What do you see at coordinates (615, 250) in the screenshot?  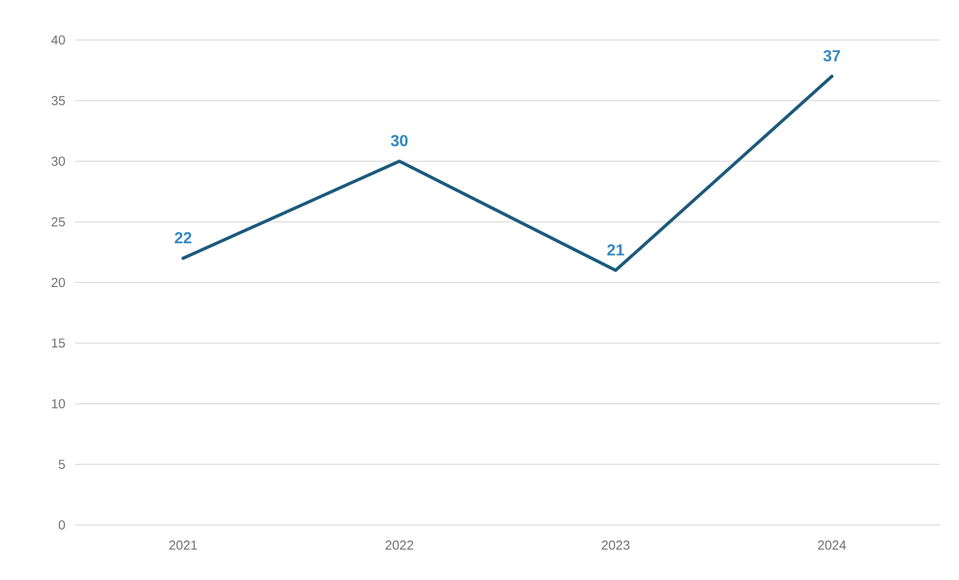 I see `data-label: 21` at bounding box center [615, 250].